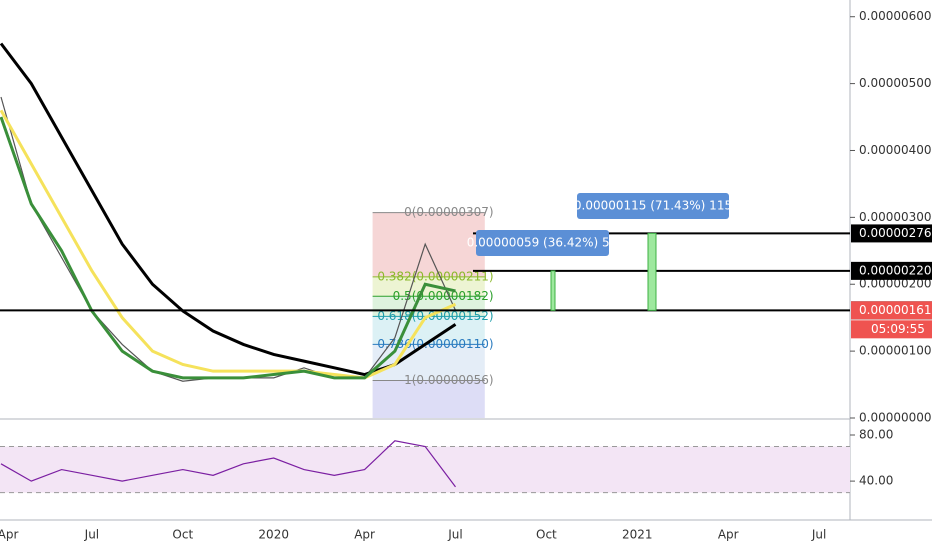 This screenshot has height=550, width=932. I want to click on y-tick-label: 0.00000300, so click(895, 217).